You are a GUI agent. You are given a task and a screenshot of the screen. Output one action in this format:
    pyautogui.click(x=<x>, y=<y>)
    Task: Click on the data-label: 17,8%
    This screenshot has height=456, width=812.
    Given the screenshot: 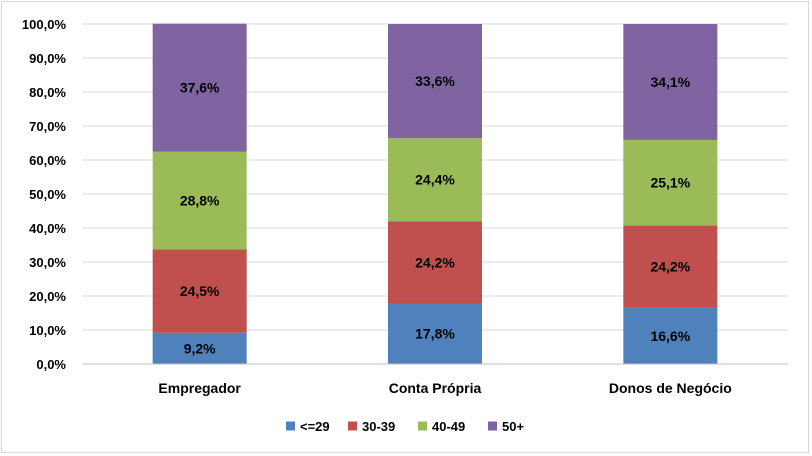 What is the action you would take?
    pyautogui.click(x=435, y=334)
    